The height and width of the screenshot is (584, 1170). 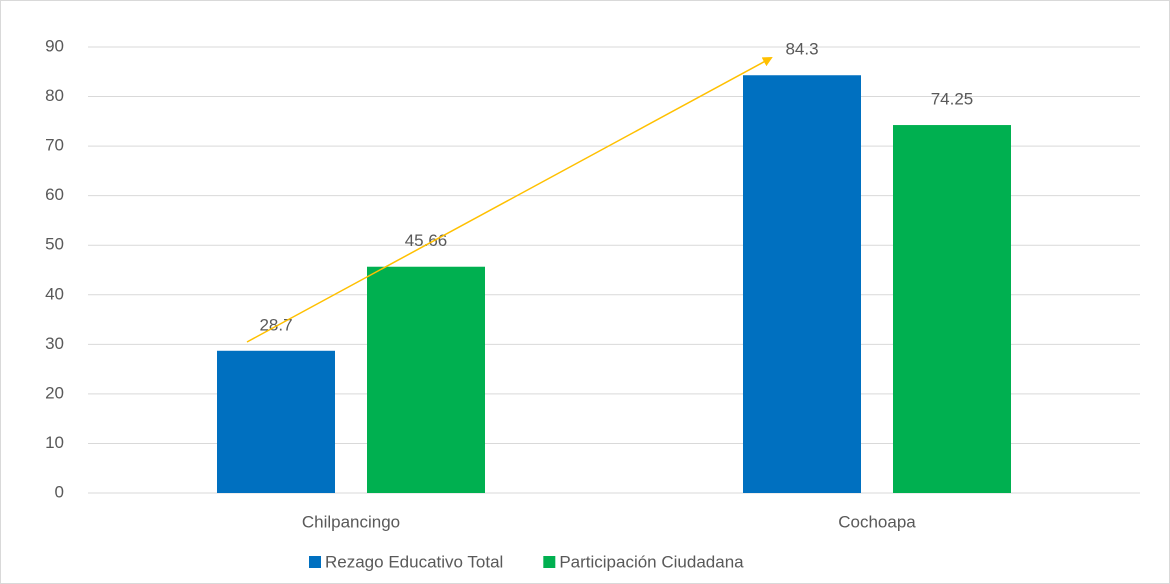 I want to click on y-tick-label: 80, so click(x=54, y=95).